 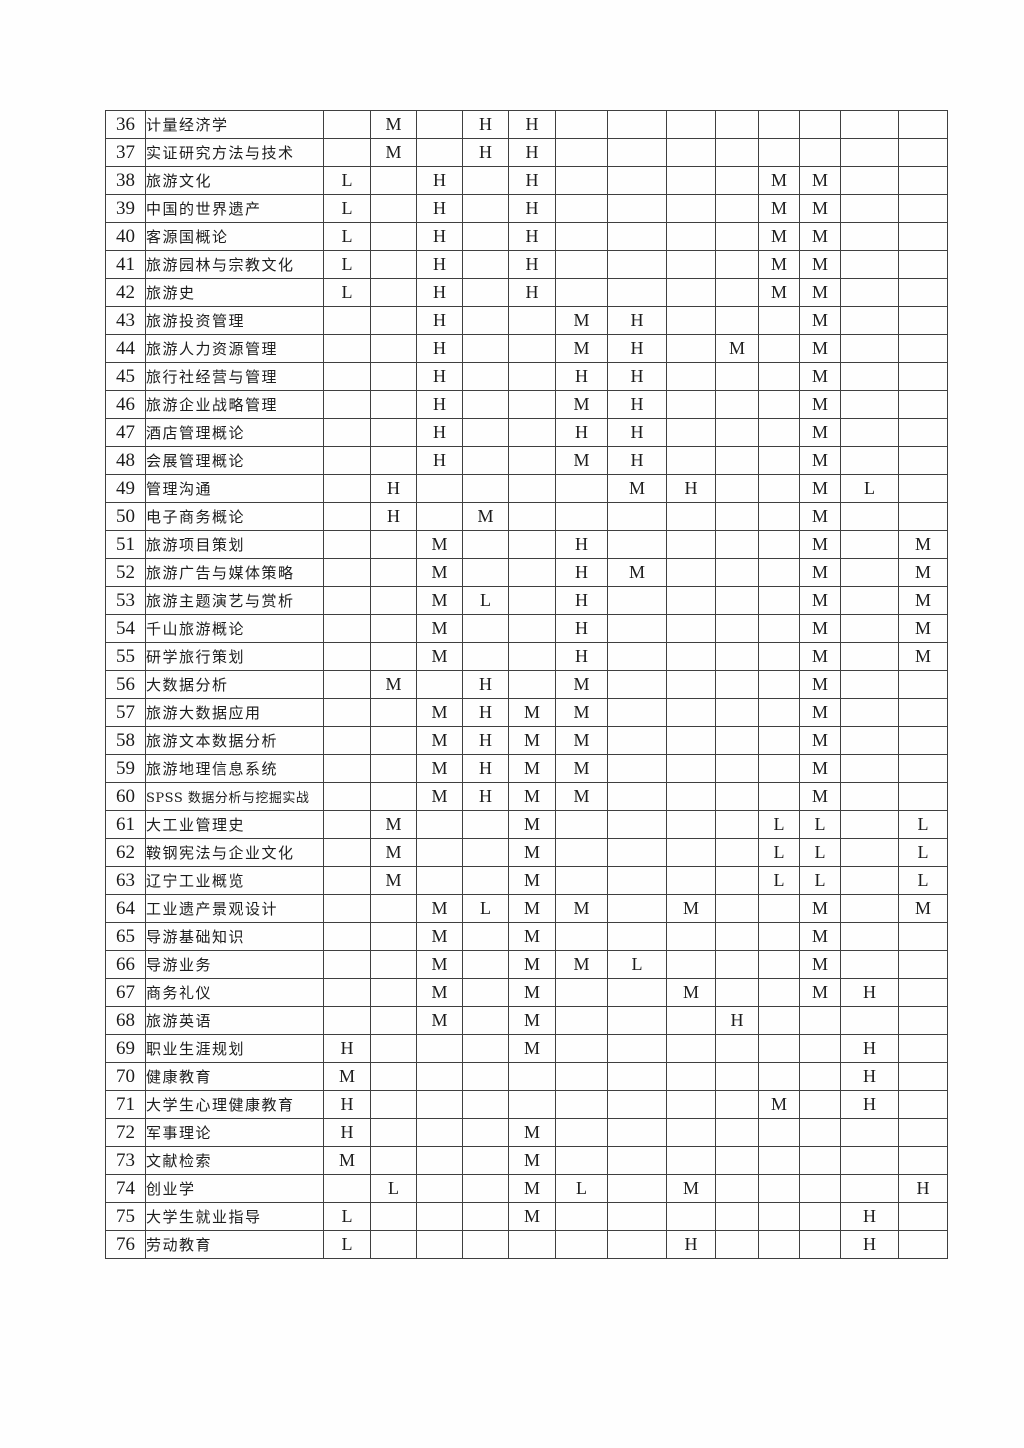 What do you see at coordinates (234, 152) in the screenshot?
I see `course-name-cell: 实证研究方法与技术` at bounding box center [234, 152].